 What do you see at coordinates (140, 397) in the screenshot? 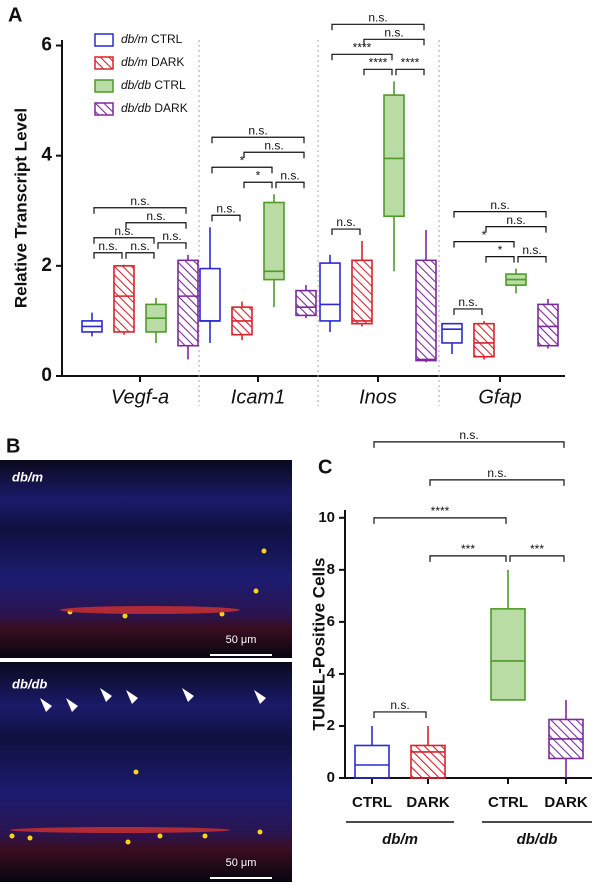
I see `x-tick-label: Vegf-a` at bounding box center [140, 397].